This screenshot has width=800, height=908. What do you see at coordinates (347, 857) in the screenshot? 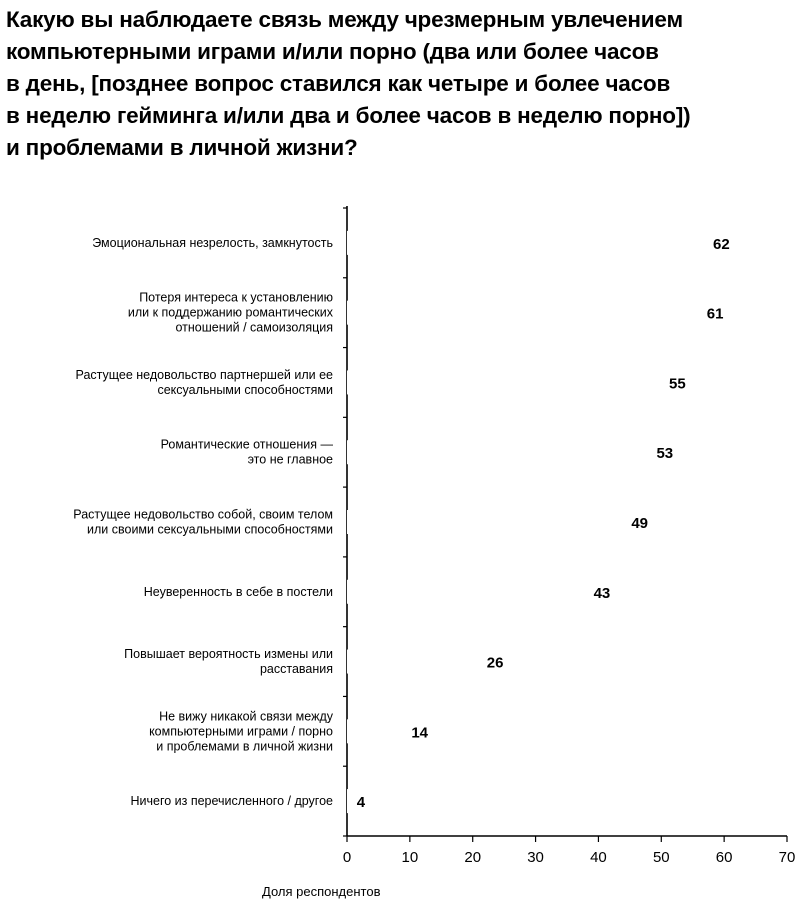
I see `x-tick-label: 0` at bounding box center [347, 857].